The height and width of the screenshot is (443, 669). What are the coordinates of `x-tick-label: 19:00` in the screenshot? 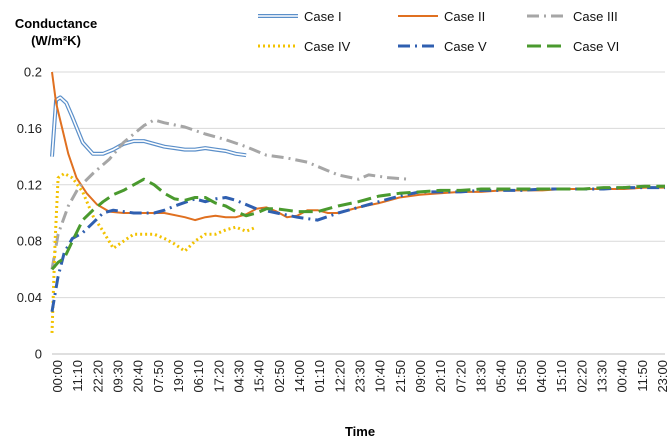 It's located at (178, 376).